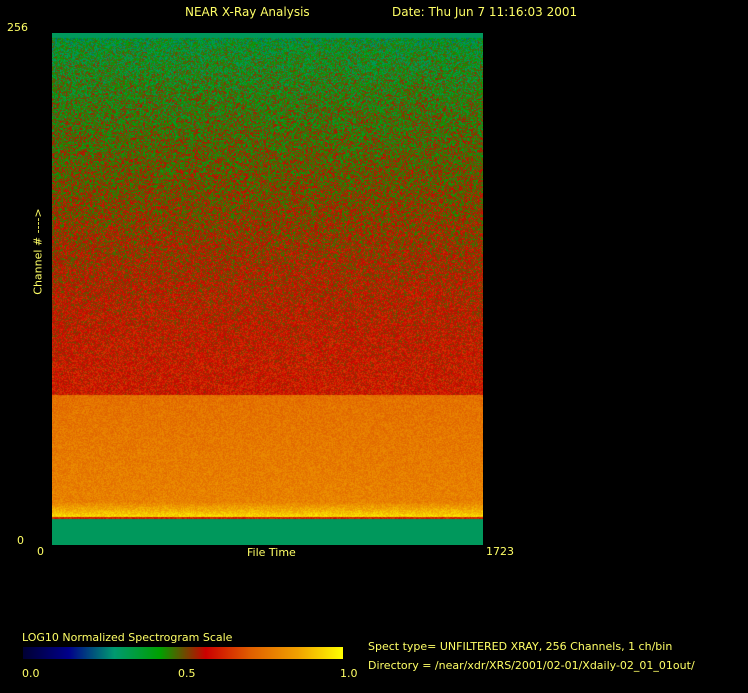 This screenshot has width=748, height=693. What do you see at coordinates (40, 551) in the screenshot?
I see `x-tick-min: 0` at bounding box center [40, 551].